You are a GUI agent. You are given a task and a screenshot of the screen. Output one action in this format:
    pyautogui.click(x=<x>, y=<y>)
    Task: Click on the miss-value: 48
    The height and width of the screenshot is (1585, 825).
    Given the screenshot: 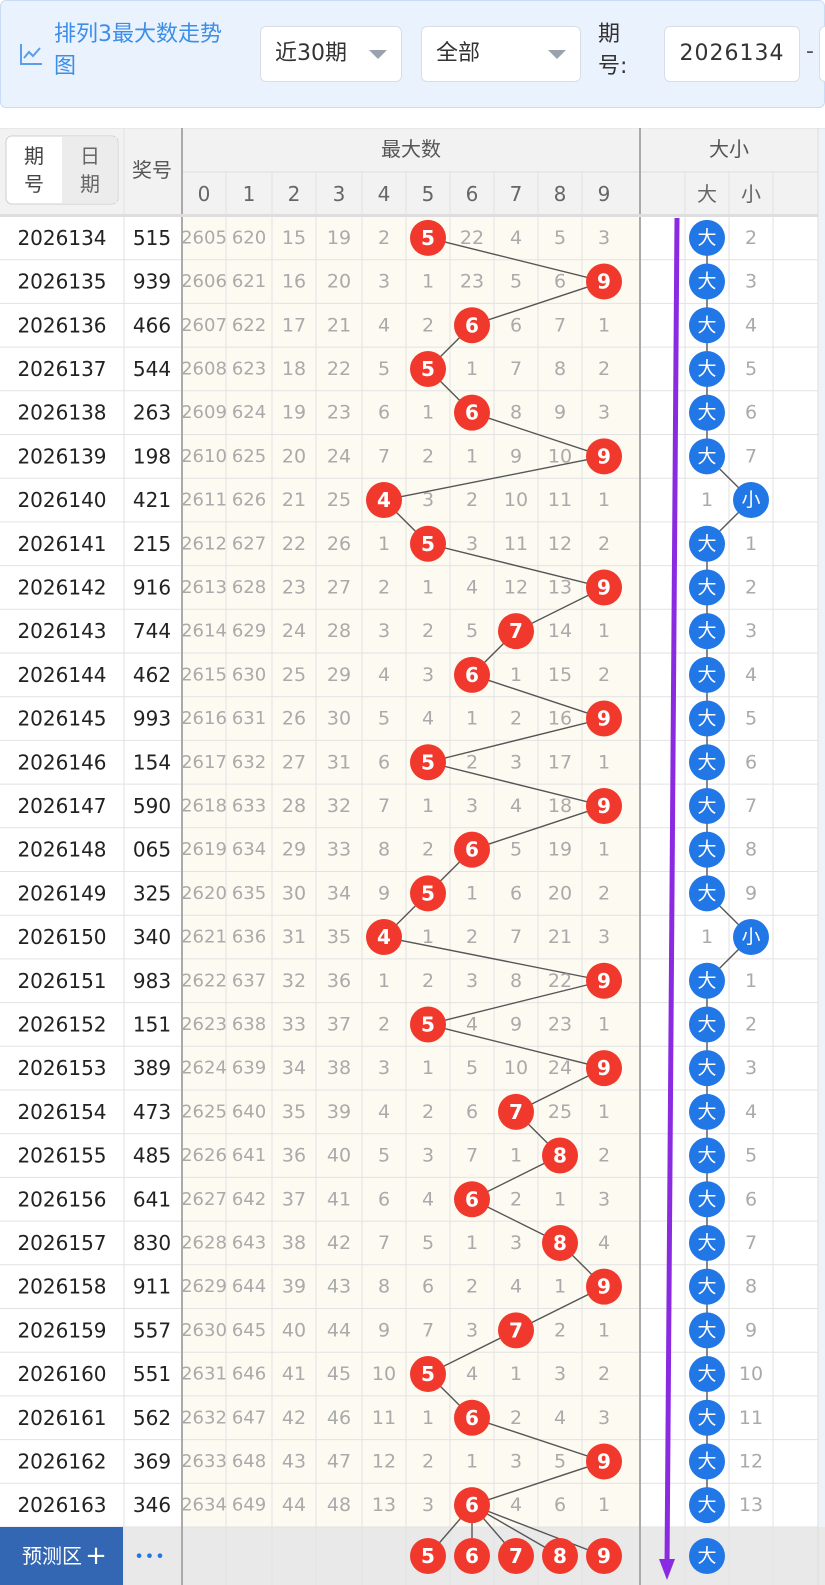 What is the action you would take?
    pyautogui.click(x=339, y=1505)
    